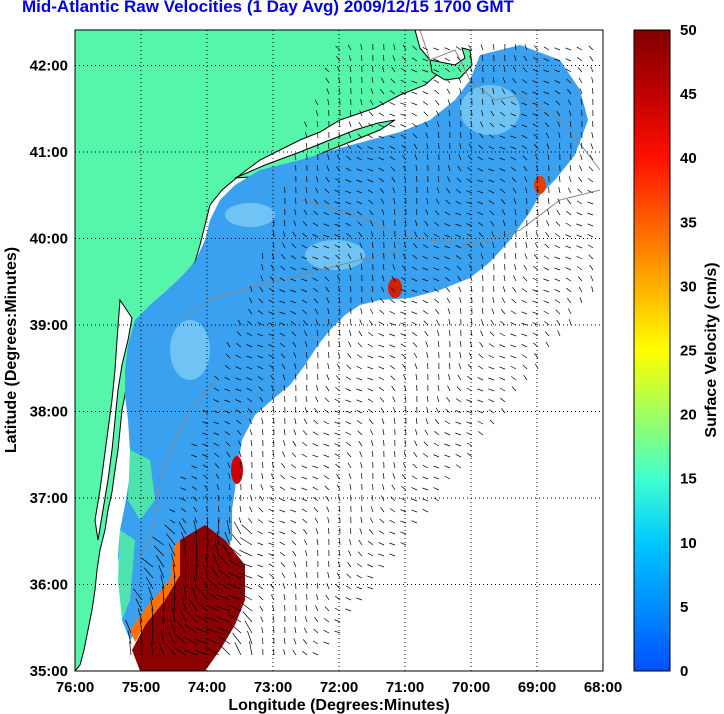 This screenshot has width=724, height=714. What do you see at coordinates (141, 687) in the screenshot?
I see `x-tick-label: 75:00` at bounding box center [141, 687].